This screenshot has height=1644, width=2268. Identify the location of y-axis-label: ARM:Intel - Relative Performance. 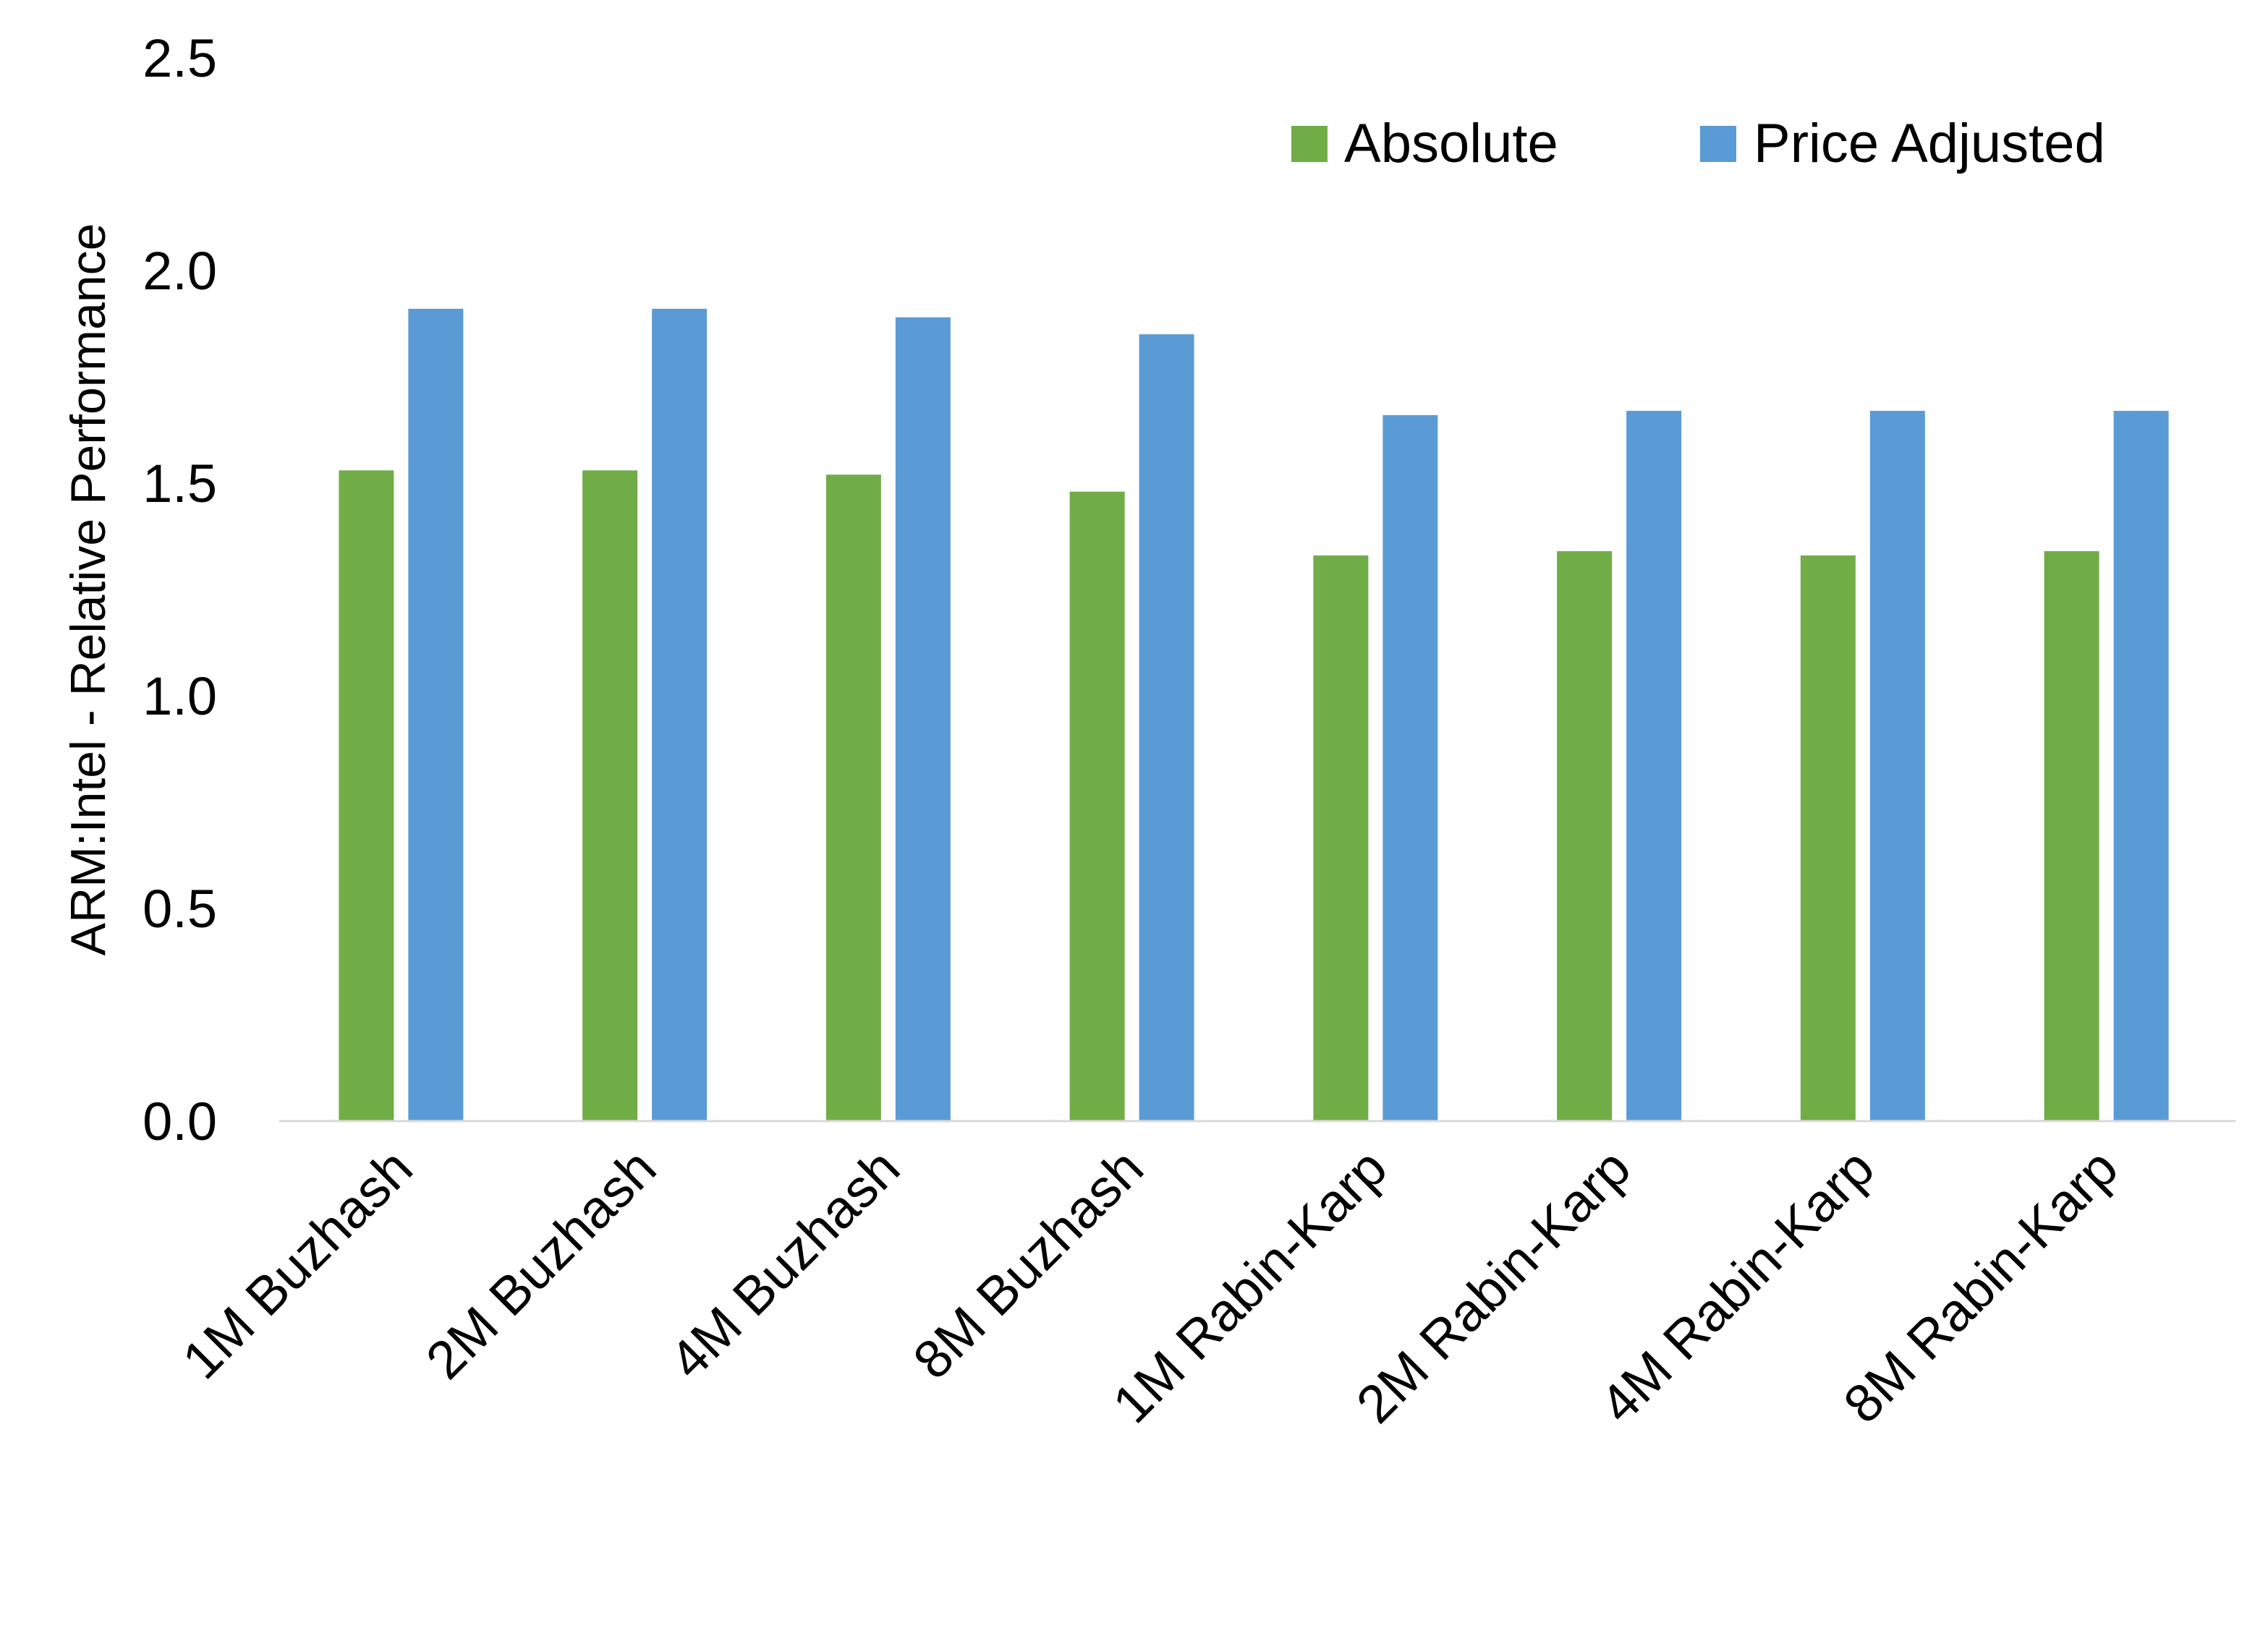
(88, 589).